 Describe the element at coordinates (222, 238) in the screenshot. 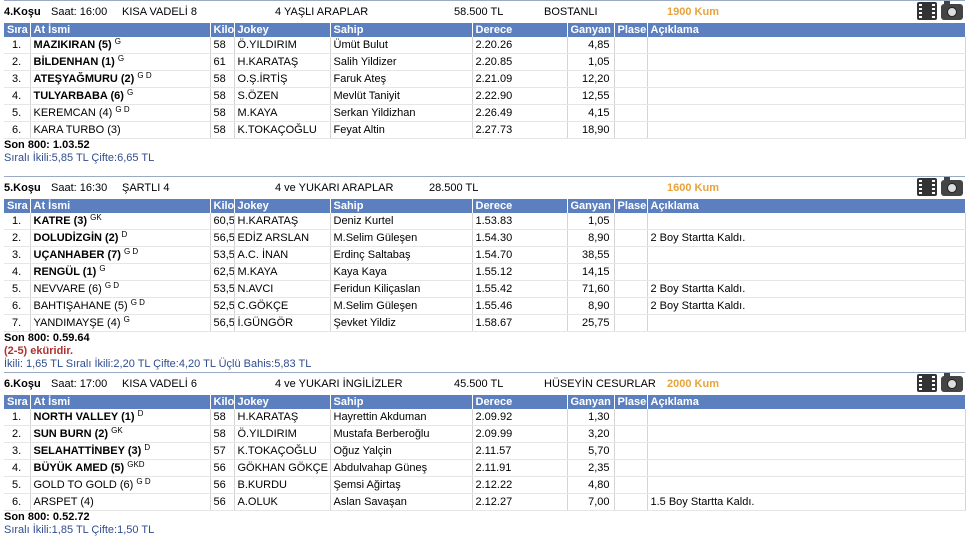

I see `weight-cell: 56,5` at that location.